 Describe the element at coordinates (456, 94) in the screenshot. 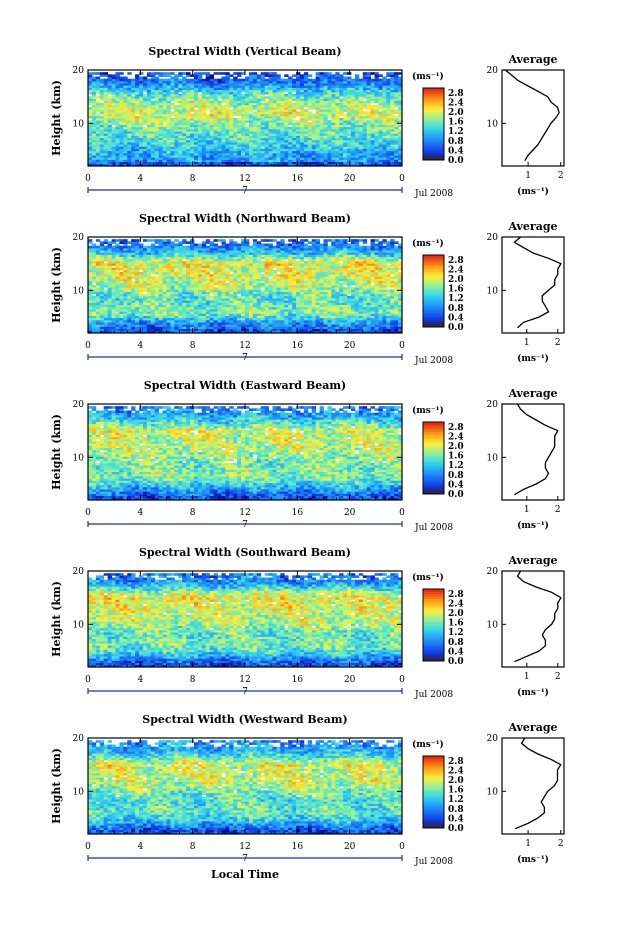

I see `colorbar-tick-label: 2.8` at that location.